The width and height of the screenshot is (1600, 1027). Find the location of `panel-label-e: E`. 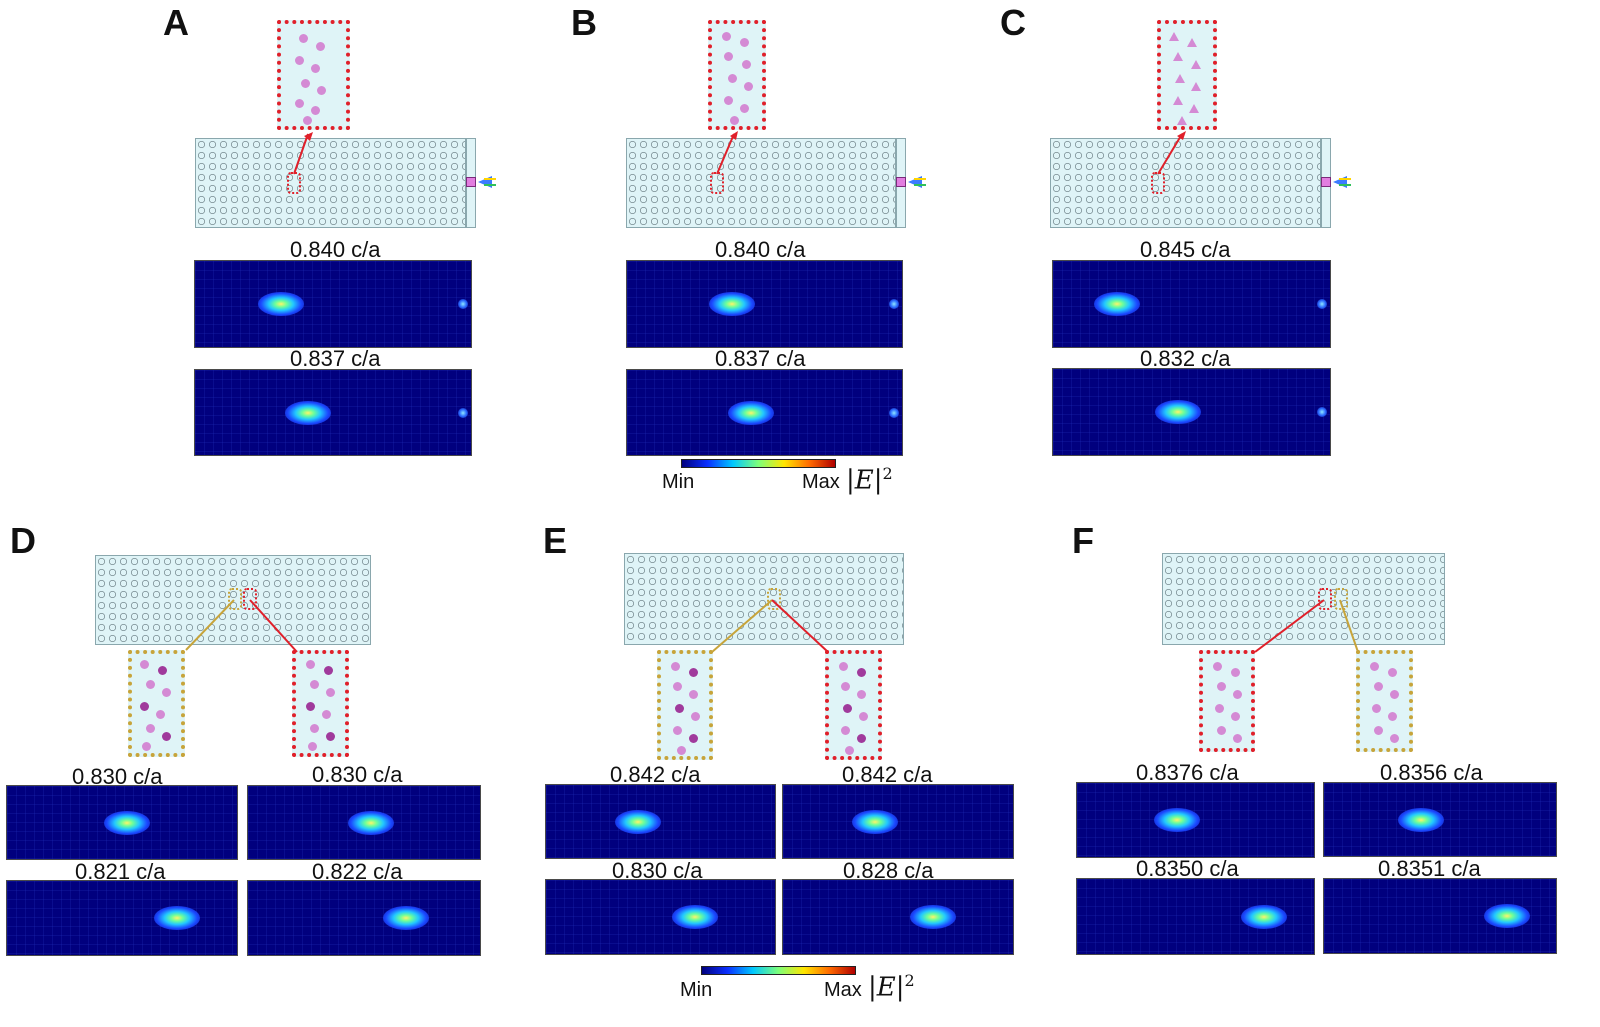

panel-label-e: E is located at coordinates (555, 540).